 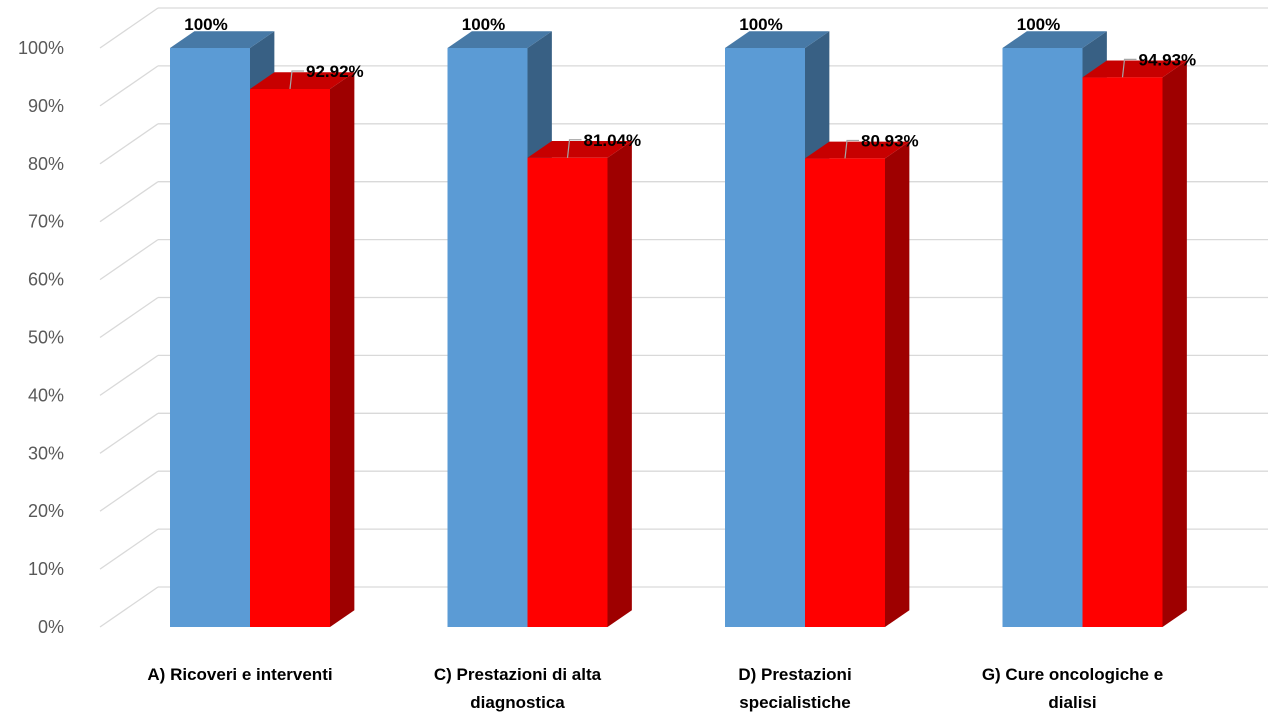 I want to click on x-category-label: C) Prestazioni di alta diagnostica, so click(x=518, y=688).